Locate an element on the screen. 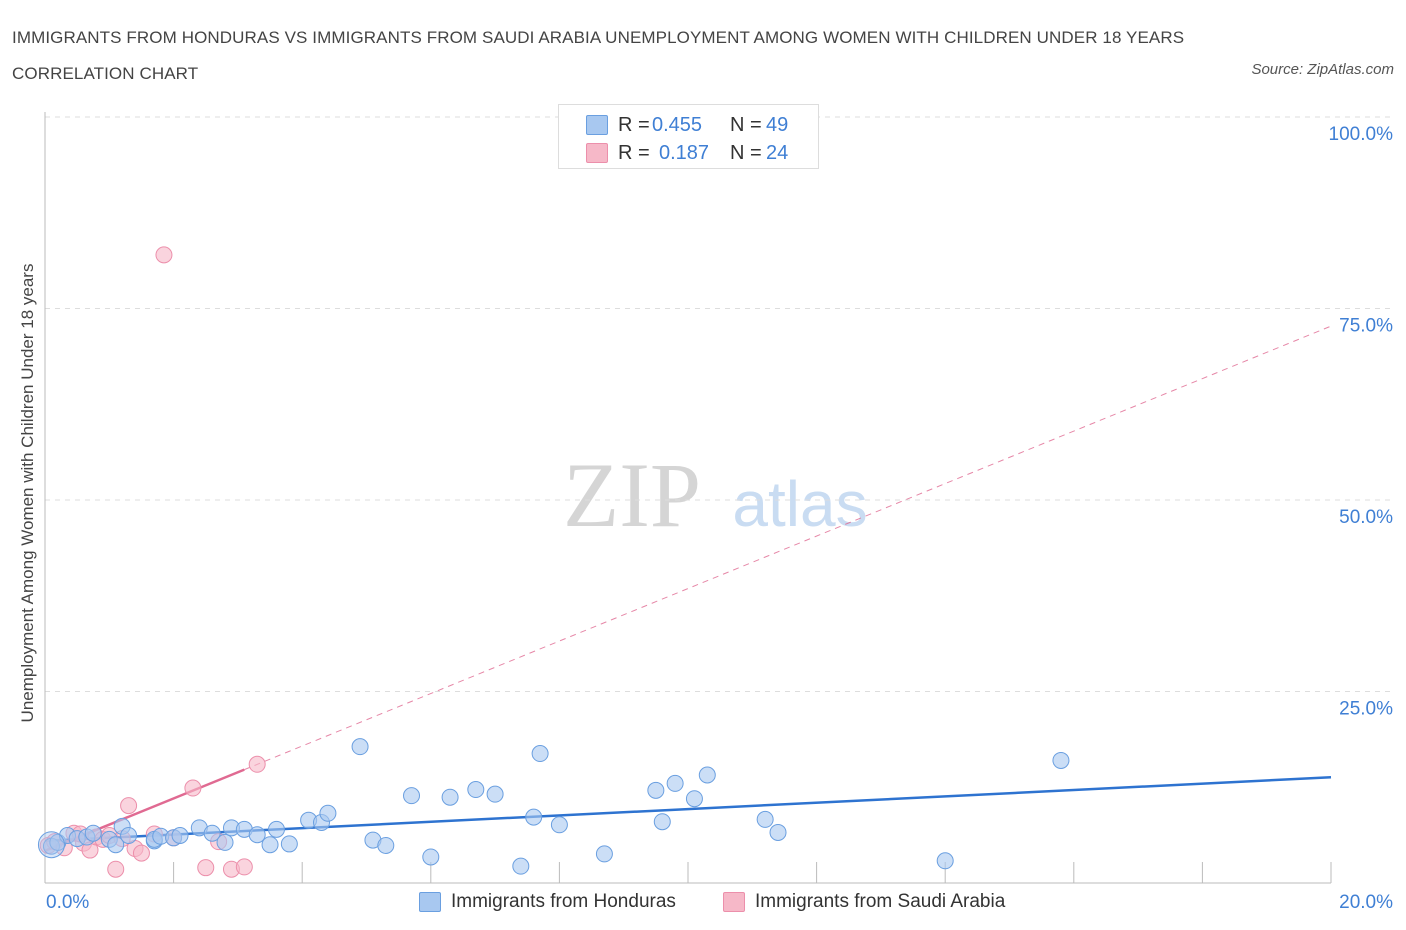  bottom-honduras-label: Immigrants from Honduras is located at coordinates (563, 901).